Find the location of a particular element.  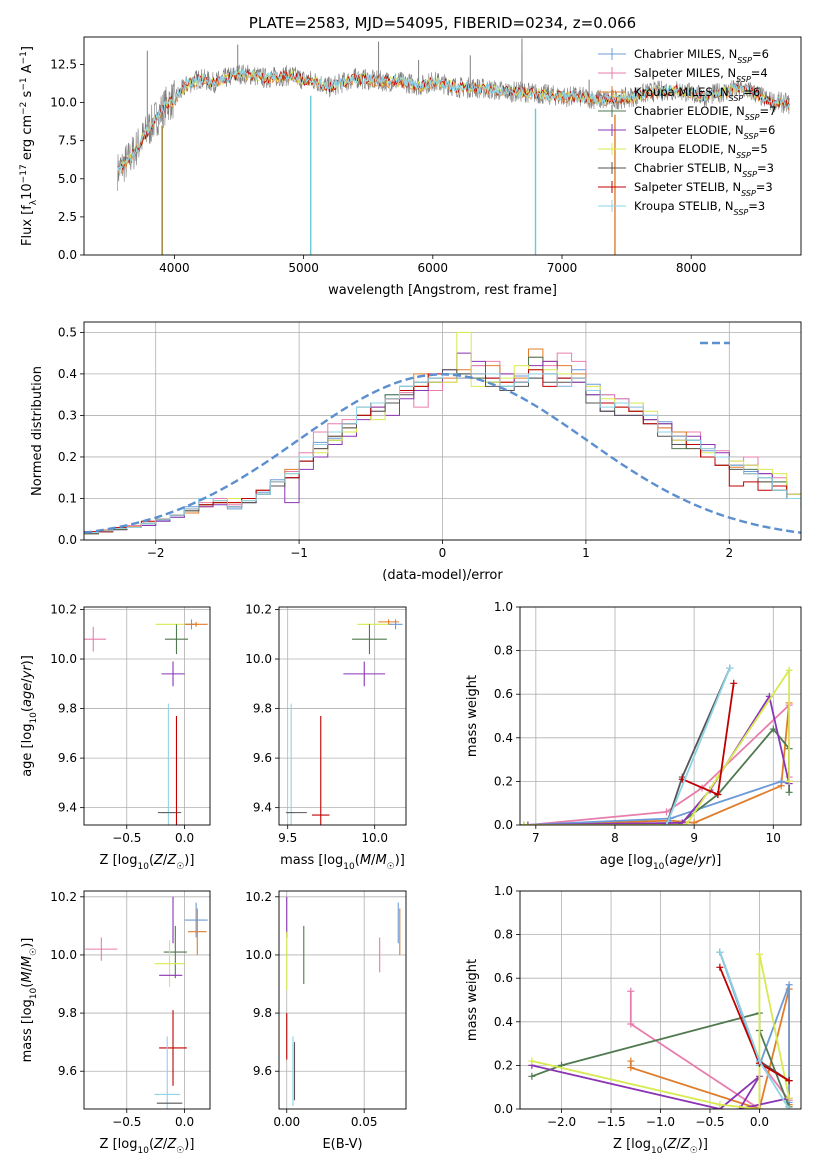

weight-series-kr_miles is located at coordinates (656, 763).